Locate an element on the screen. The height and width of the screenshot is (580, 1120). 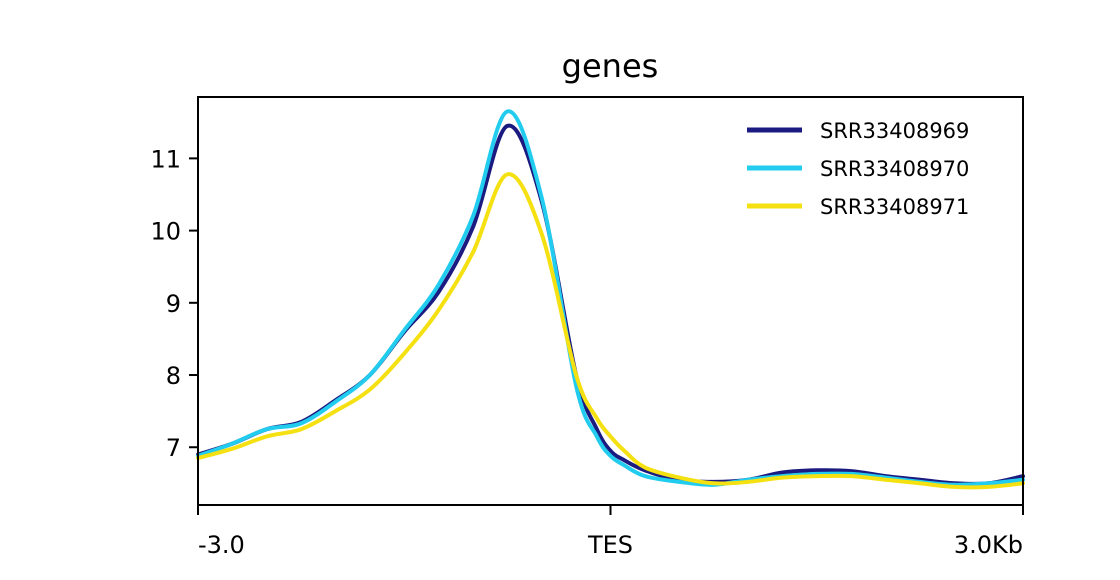
y-tick-label: 9 is located at coordinates (173, 304).